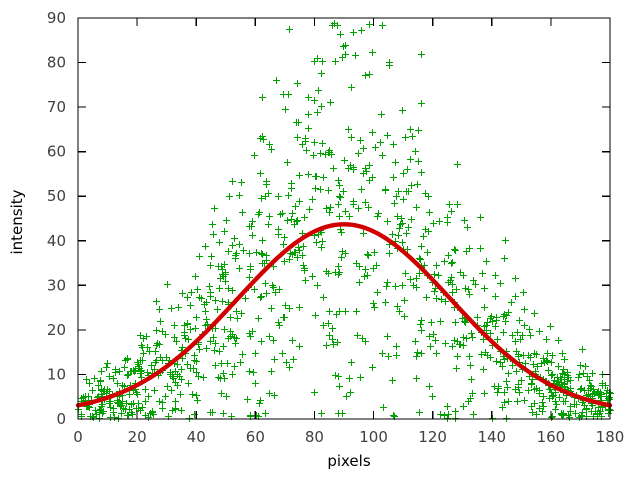 The width and height of the screenshot is (640, 480). I want to click on x-tick-label: 120, so click(432, 437).